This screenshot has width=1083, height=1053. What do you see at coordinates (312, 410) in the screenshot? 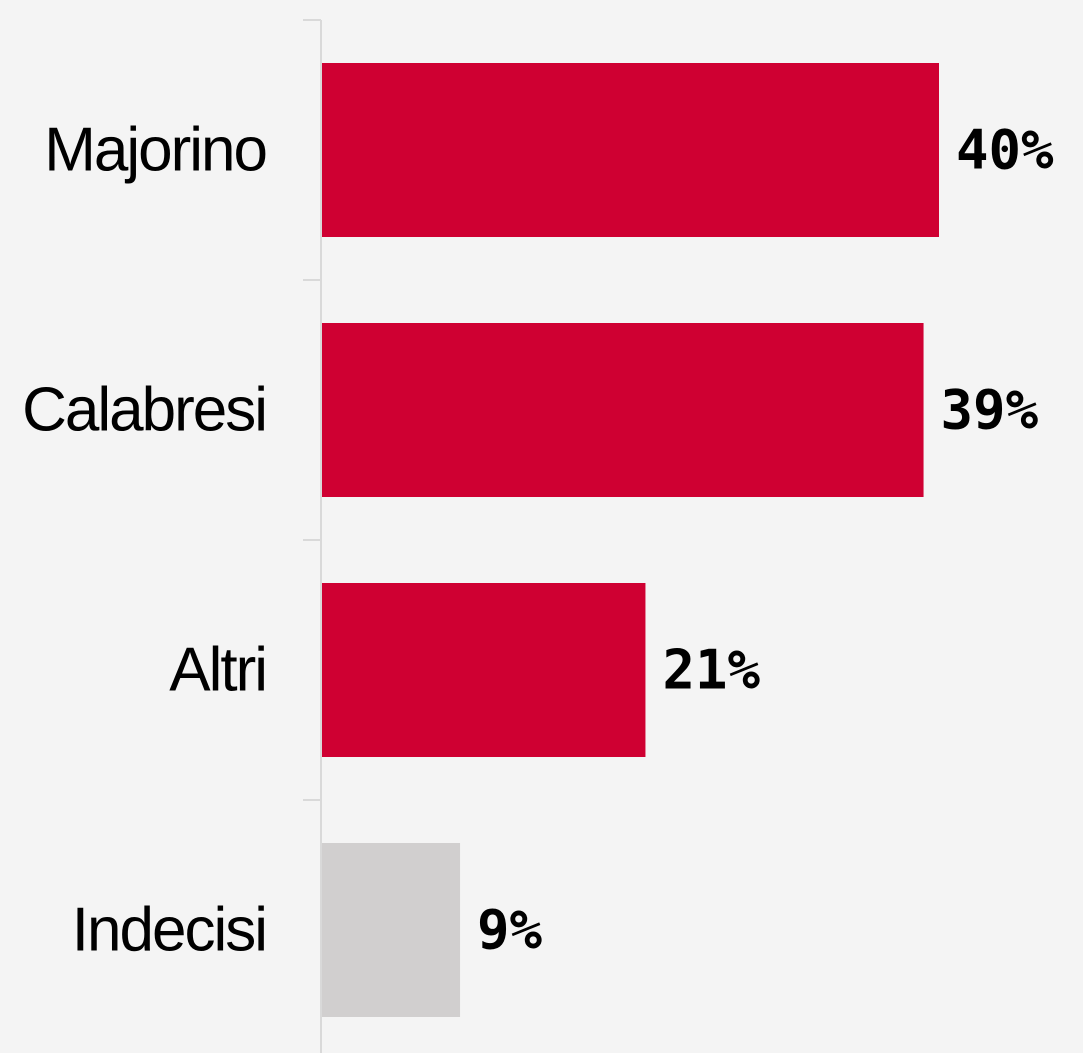
I see `category-ticks` at bounding box center [312, 410].